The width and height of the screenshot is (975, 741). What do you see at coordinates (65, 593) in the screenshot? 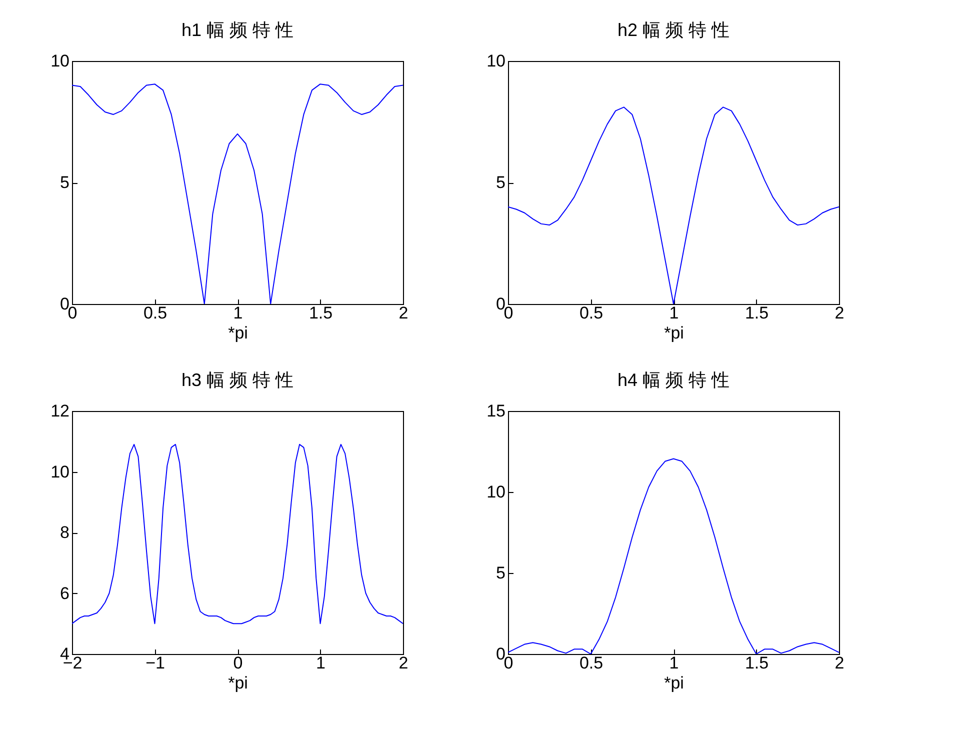
I see `y-tick-label: 6` at bounding box center [65, 593].